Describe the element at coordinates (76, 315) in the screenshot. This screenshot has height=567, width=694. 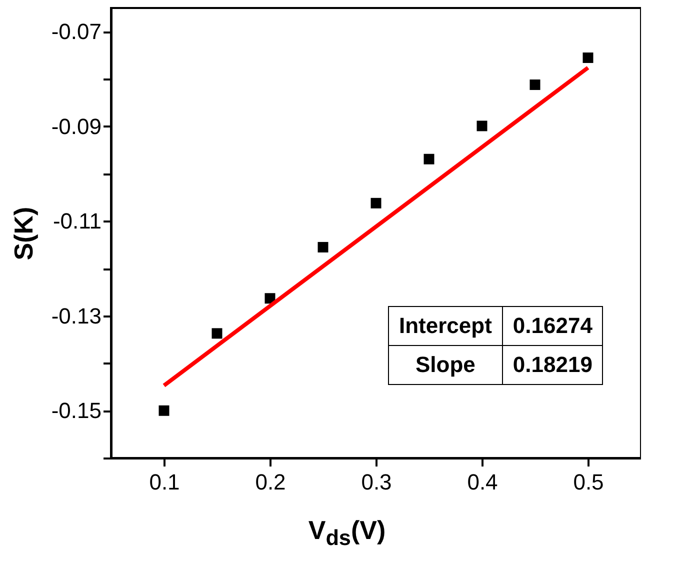
I see `y-tick-label: -0.13` at that location.